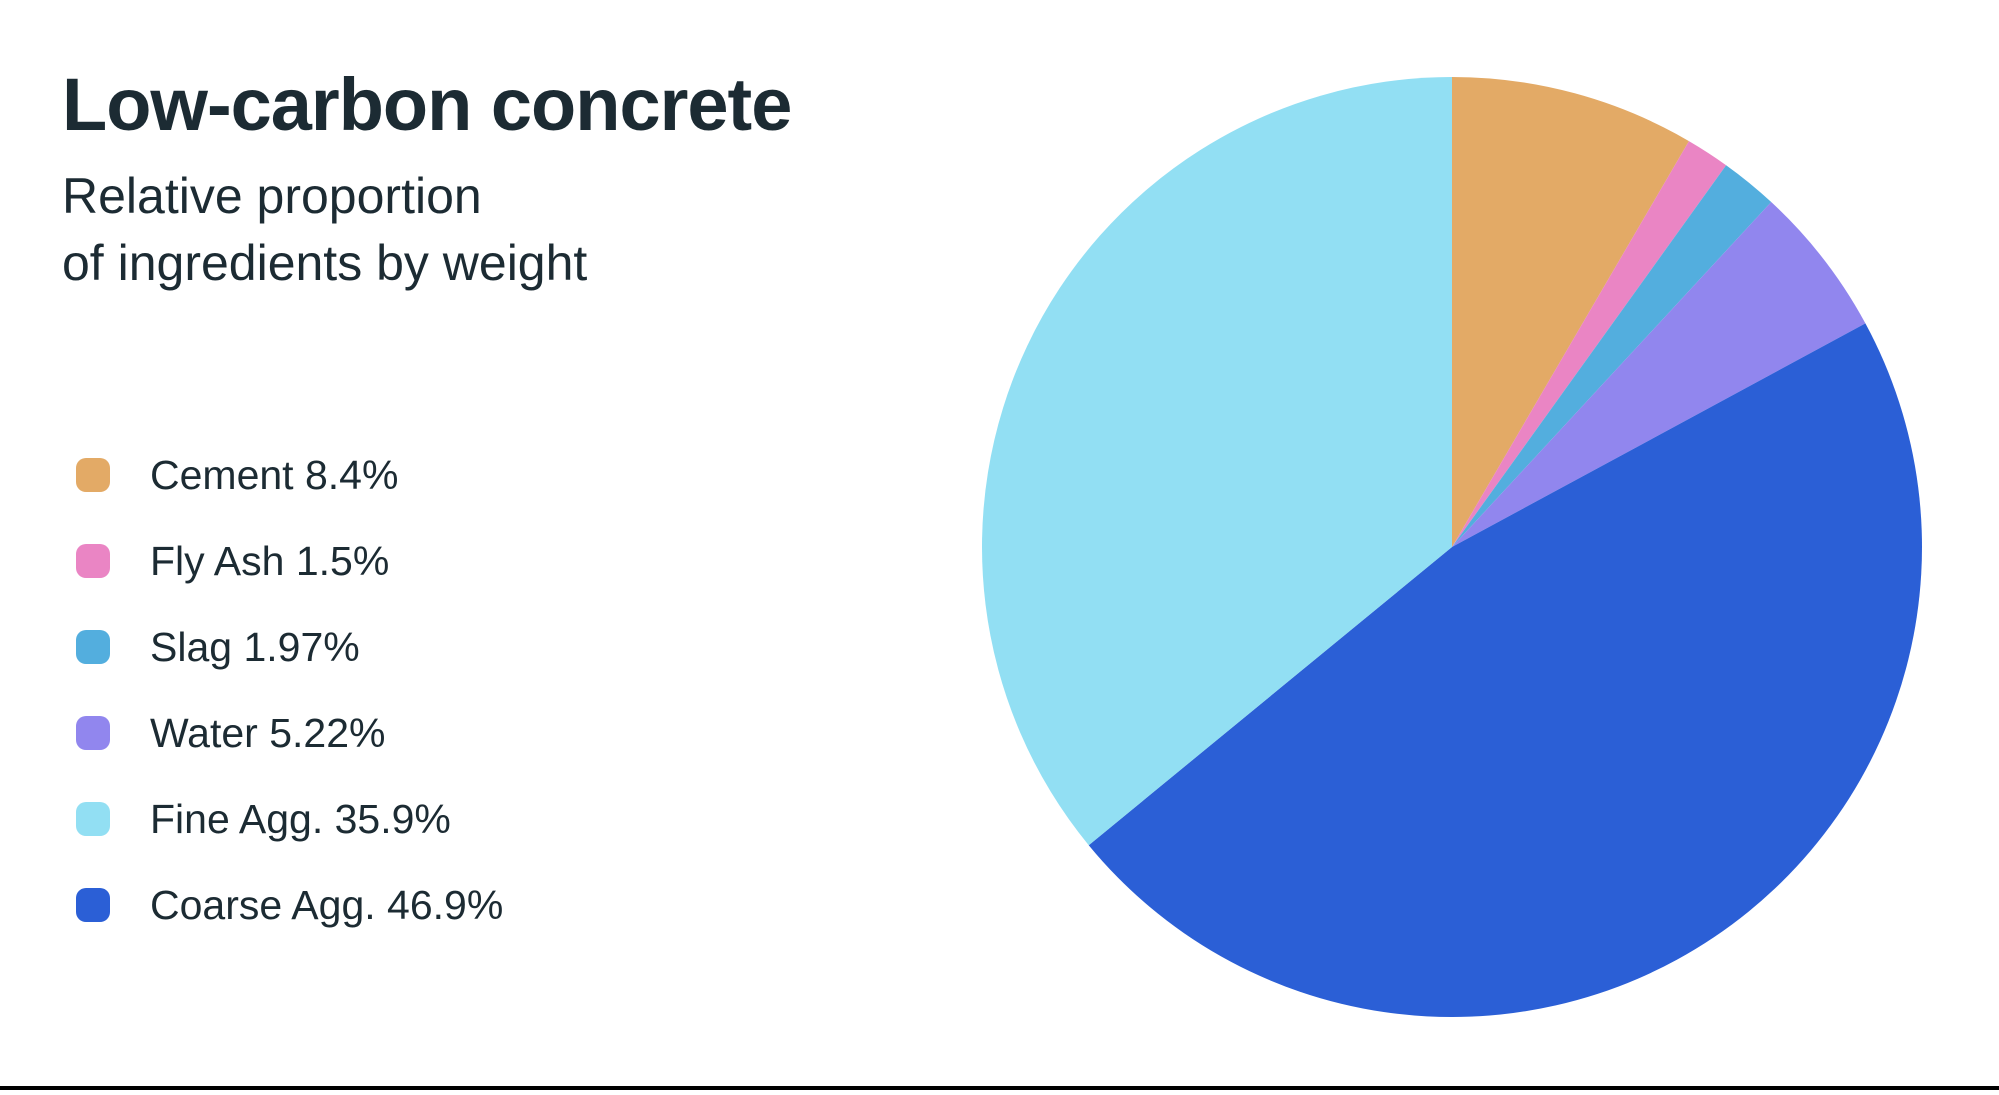  What do you see at coordinates (270, 560) in the screenshot?
I see `legend-label-fly-ash: Fly Ash 1.5%` at bounding box center [270, 560].